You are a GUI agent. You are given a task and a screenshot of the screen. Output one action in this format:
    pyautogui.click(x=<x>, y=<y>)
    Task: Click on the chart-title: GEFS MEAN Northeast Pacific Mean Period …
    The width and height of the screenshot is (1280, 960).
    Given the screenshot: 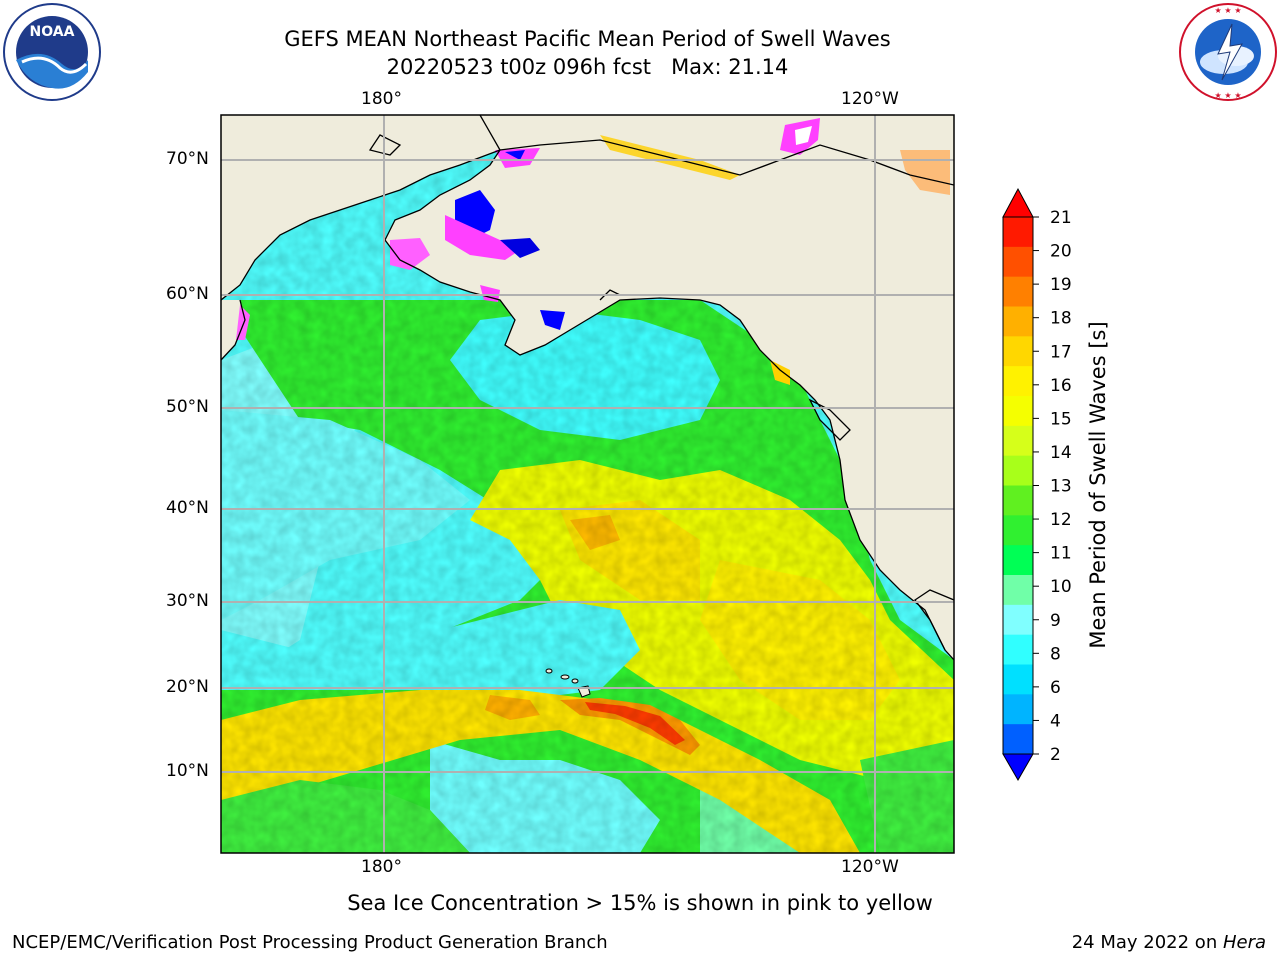 What is the action you would take?
    pyautogui.click(x=587, y=39)
    